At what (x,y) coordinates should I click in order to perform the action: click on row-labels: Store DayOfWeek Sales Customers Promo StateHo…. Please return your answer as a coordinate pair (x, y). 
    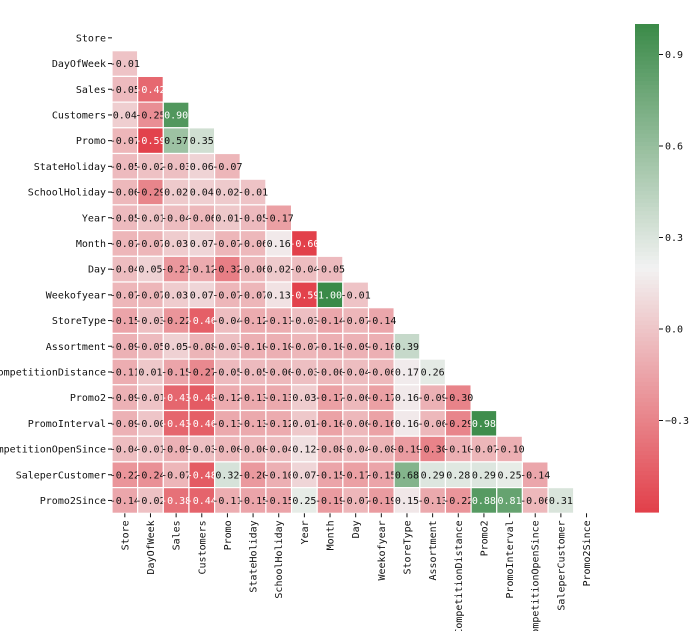
    Looking at the image, I should click on (56, 270).